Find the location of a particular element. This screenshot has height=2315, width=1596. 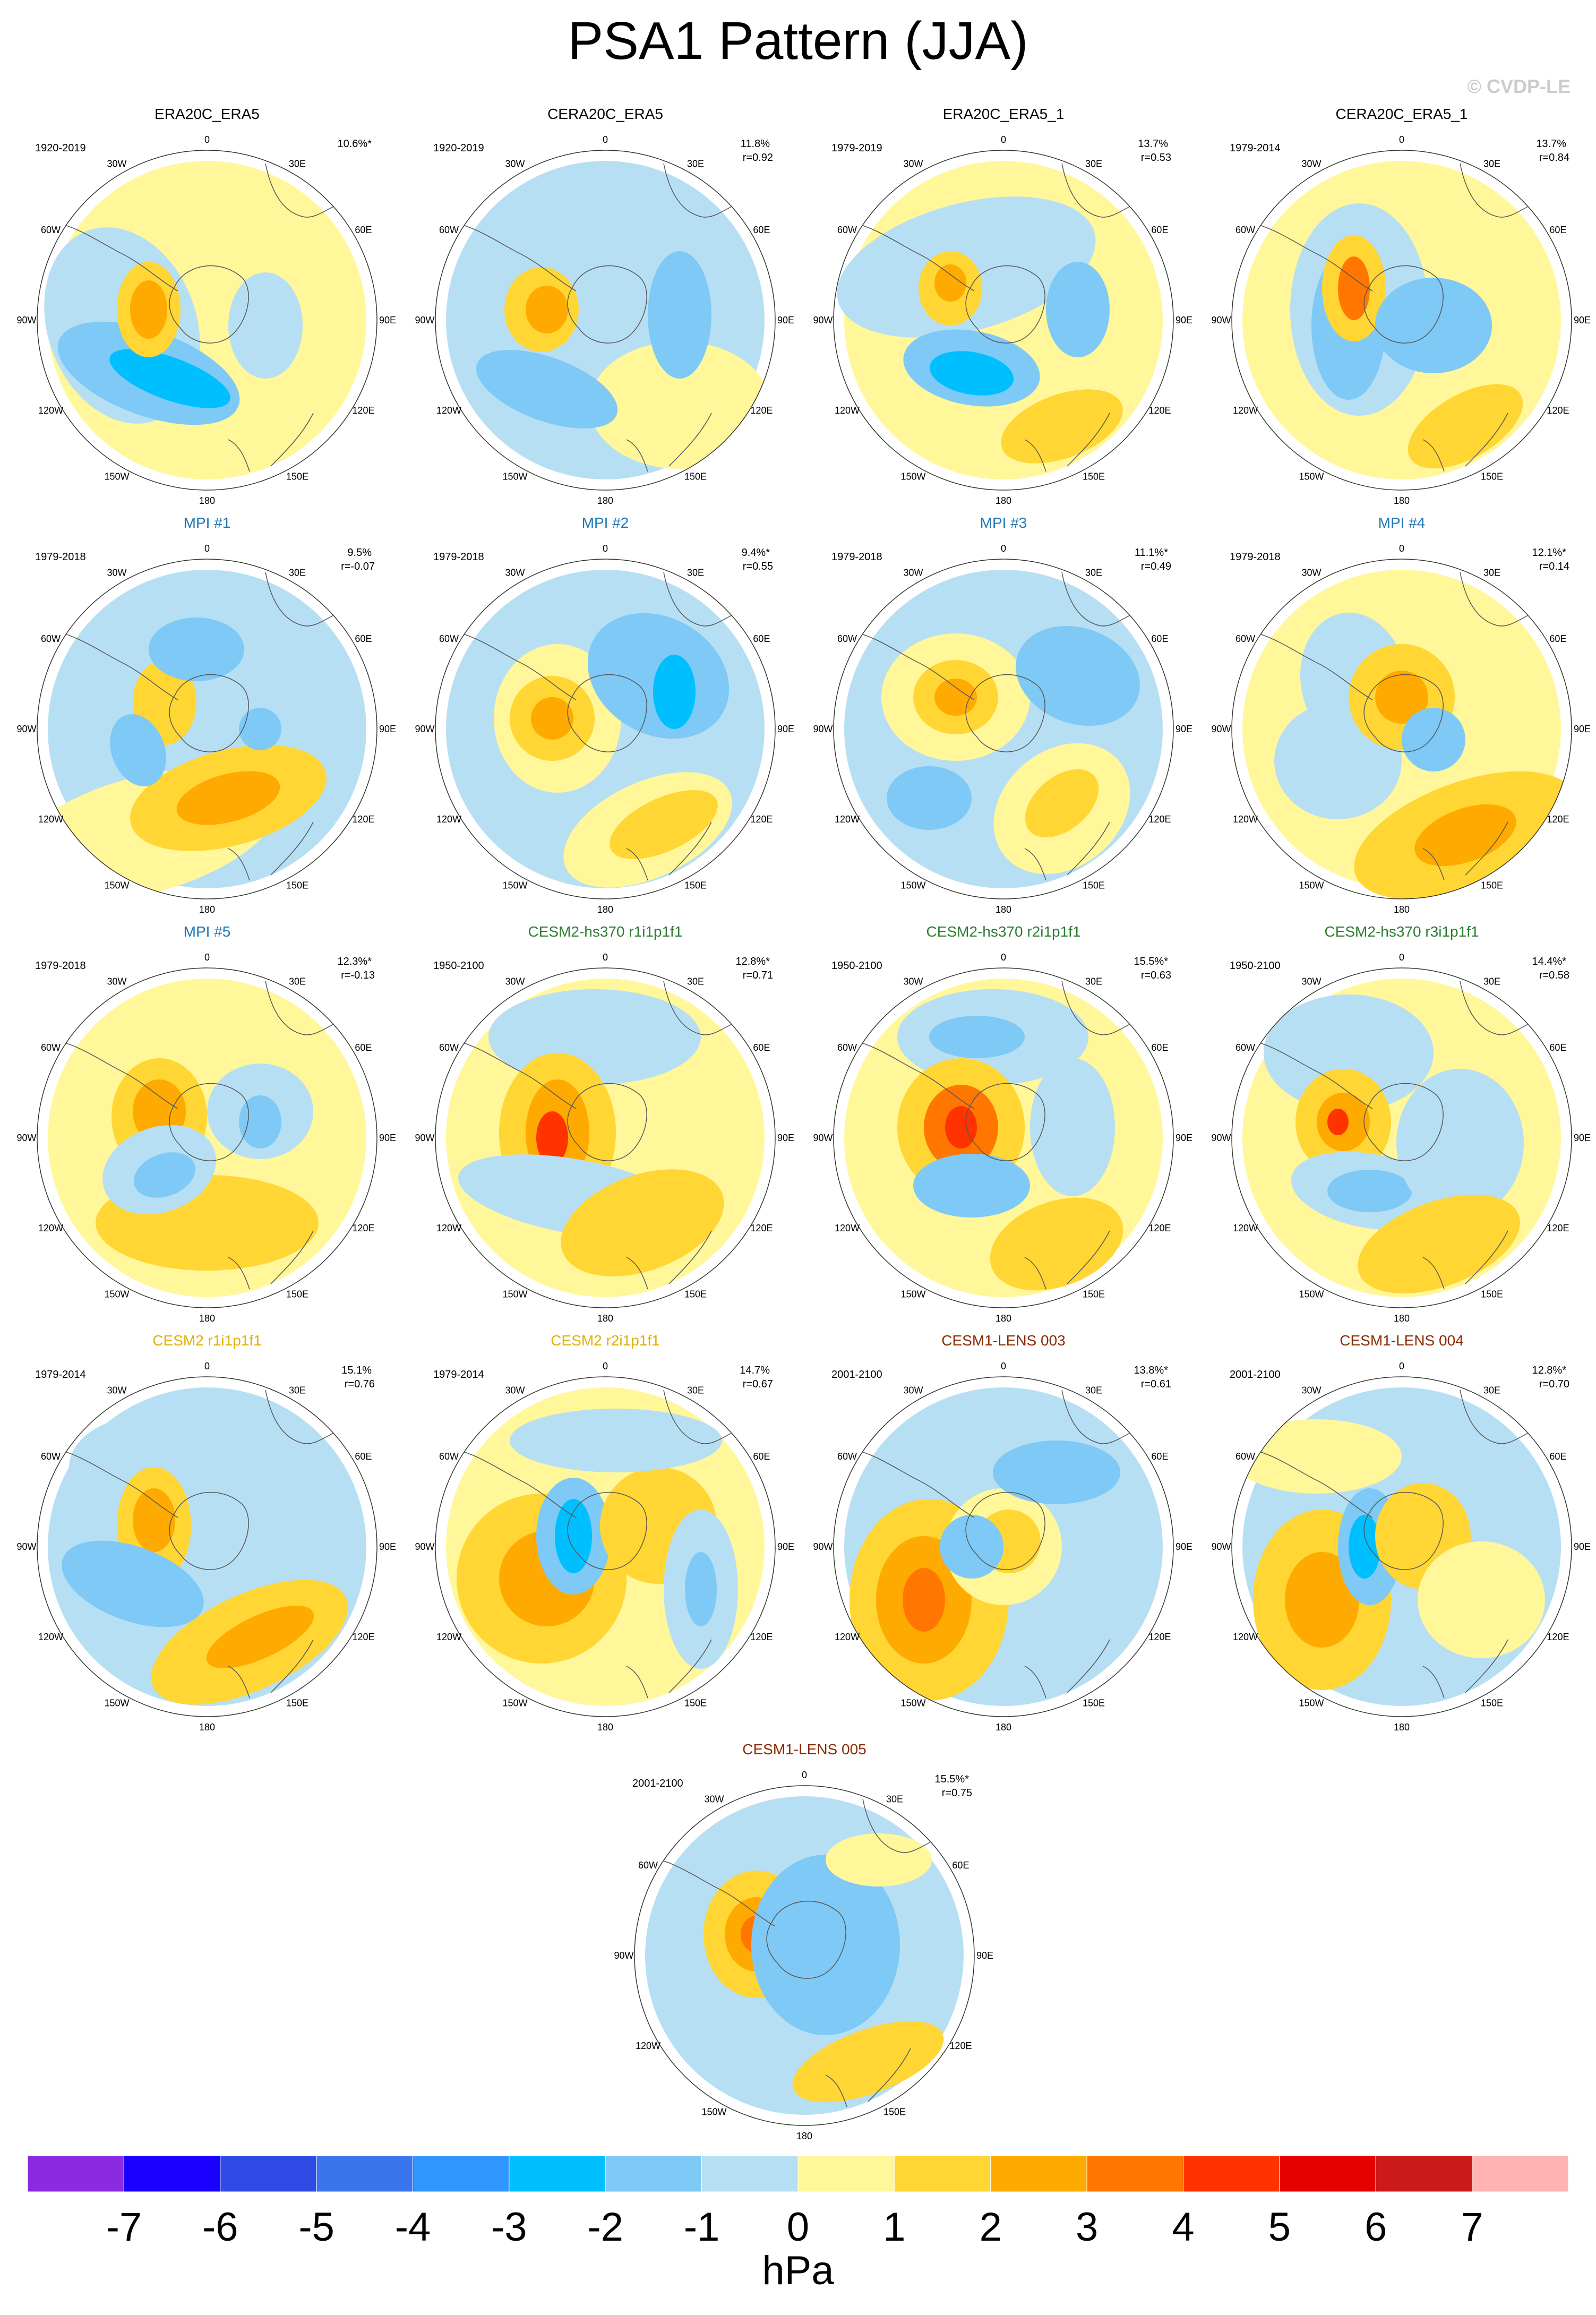

longitude-label: 60W is located at coordinates (1245, 230).